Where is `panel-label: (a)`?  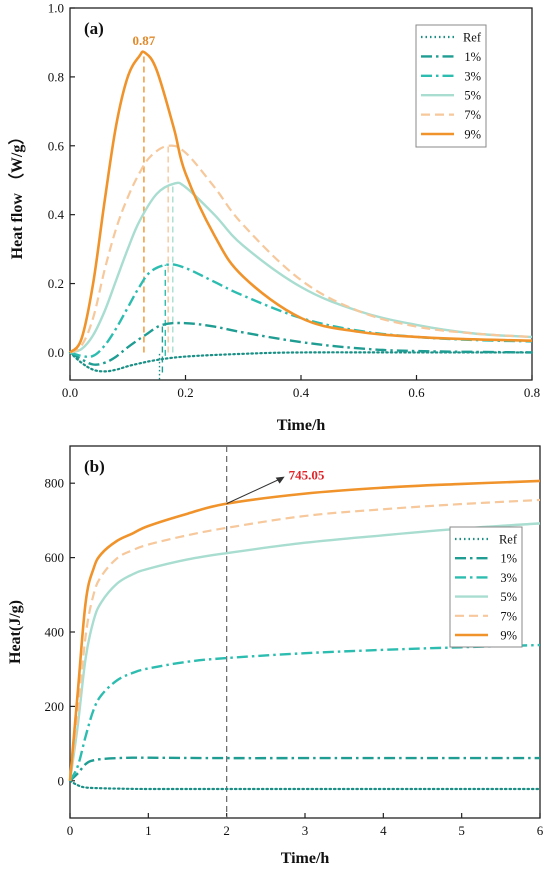
panel-label: (a) is located at coordinates (94, 28).